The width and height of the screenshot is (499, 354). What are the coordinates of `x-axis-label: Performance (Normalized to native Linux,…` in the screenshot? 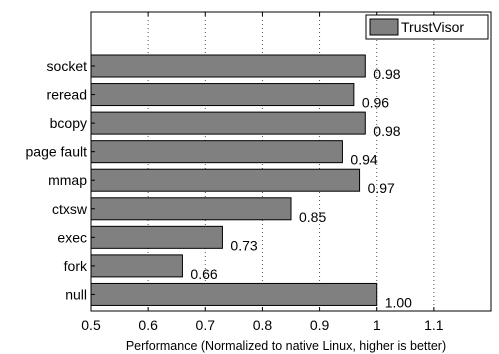 It's located at (286, 346).